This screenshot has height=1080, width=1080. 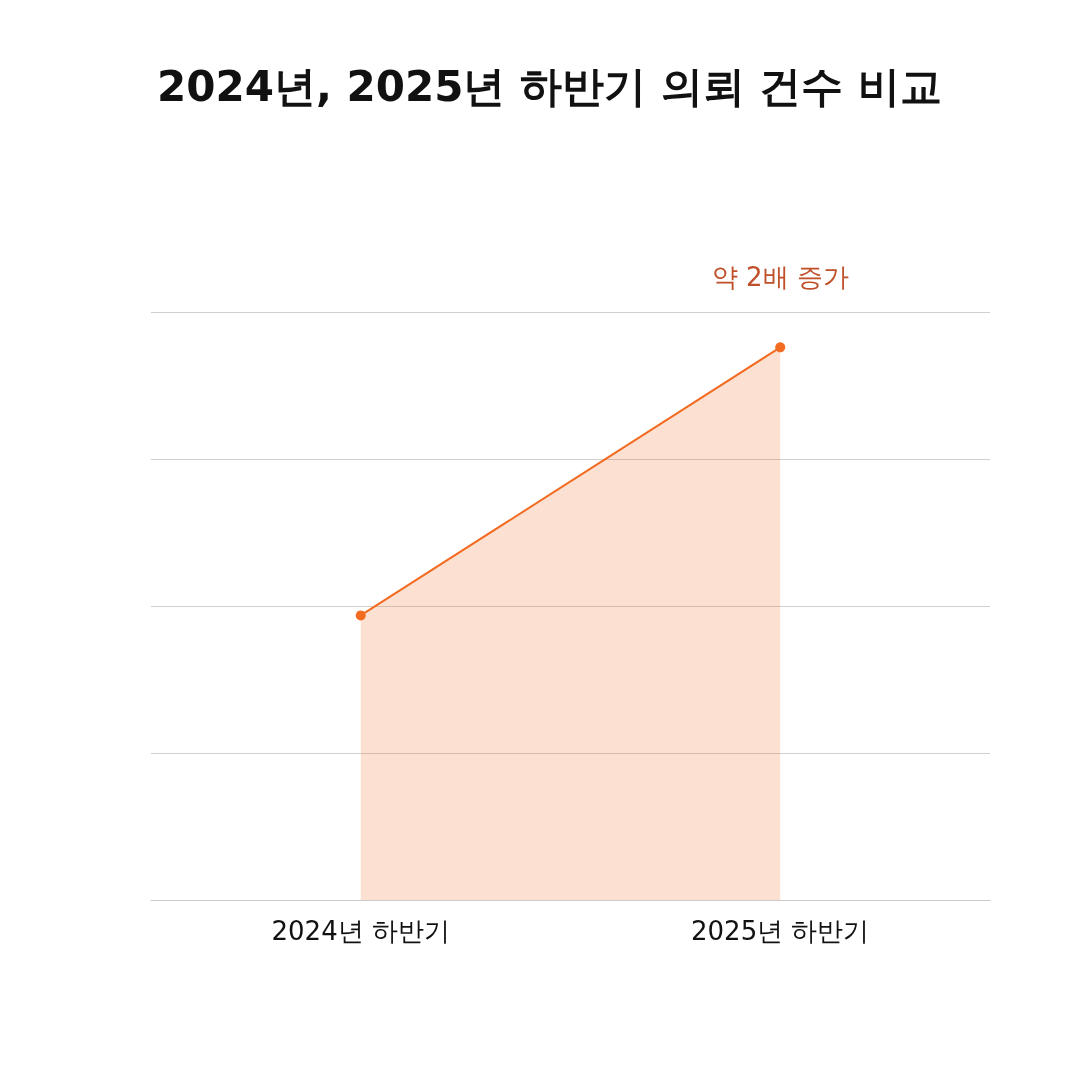 What do you see at coordinates (549, 86) in the screenshot?
I see `chart-title: 2024년, 2025년 하반기 의뢰 건수 비교` at bounding box center [549, 86].